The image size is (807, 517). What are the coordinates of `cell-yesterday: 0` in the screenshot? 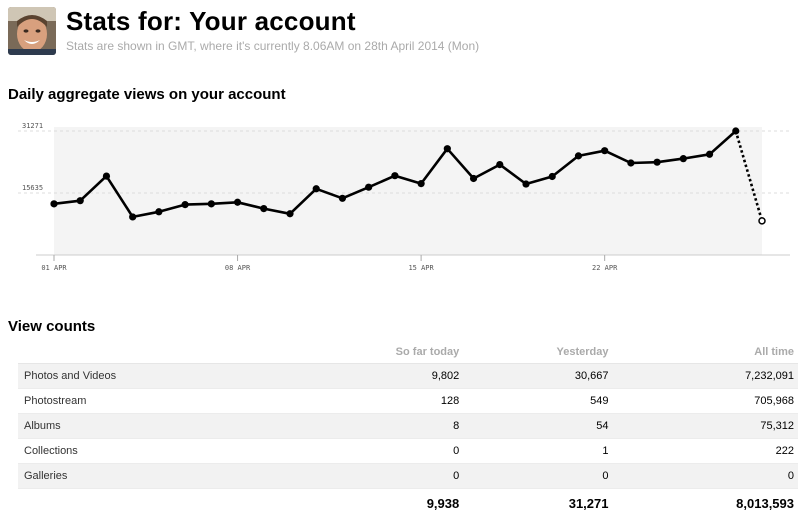 It's located at (538, 476).